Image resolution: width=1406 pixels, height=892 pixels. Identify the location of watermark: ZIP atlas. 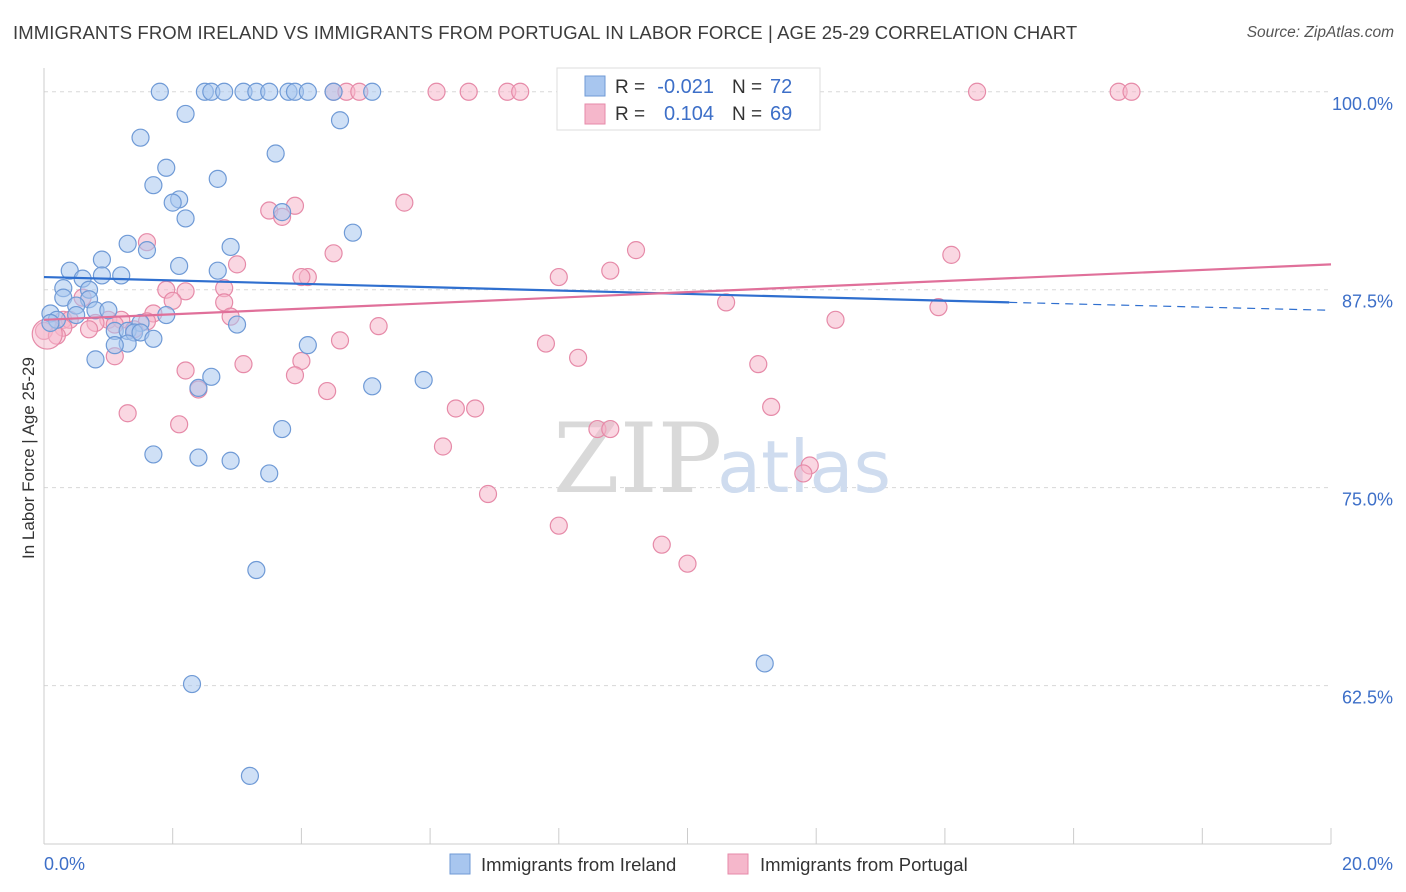
(722, 459).